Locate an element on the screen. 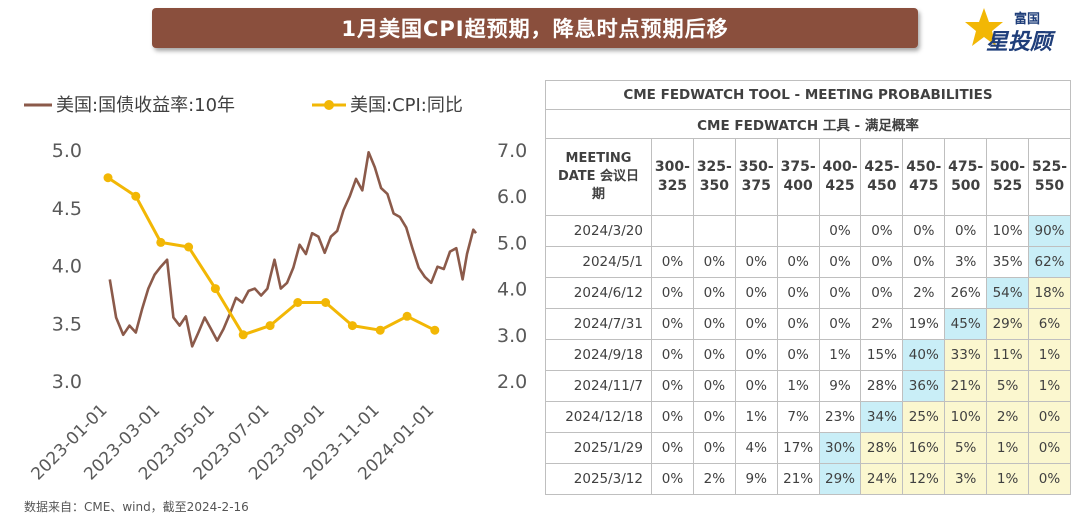 Image resolution: width=1080 pixels, height=517 pixels. table-row: 2024/12/18 0% 0% 1% 7% 23% 34% 25% 10% 2% 0% is located at coordinates (808, 417).